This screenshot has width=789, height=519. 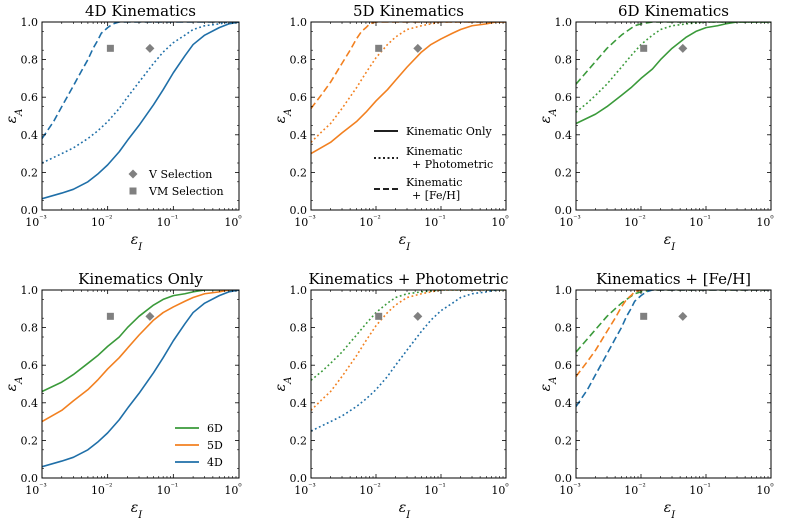 I want to click on series-line-4D-solid, so click(x=140, y=111).